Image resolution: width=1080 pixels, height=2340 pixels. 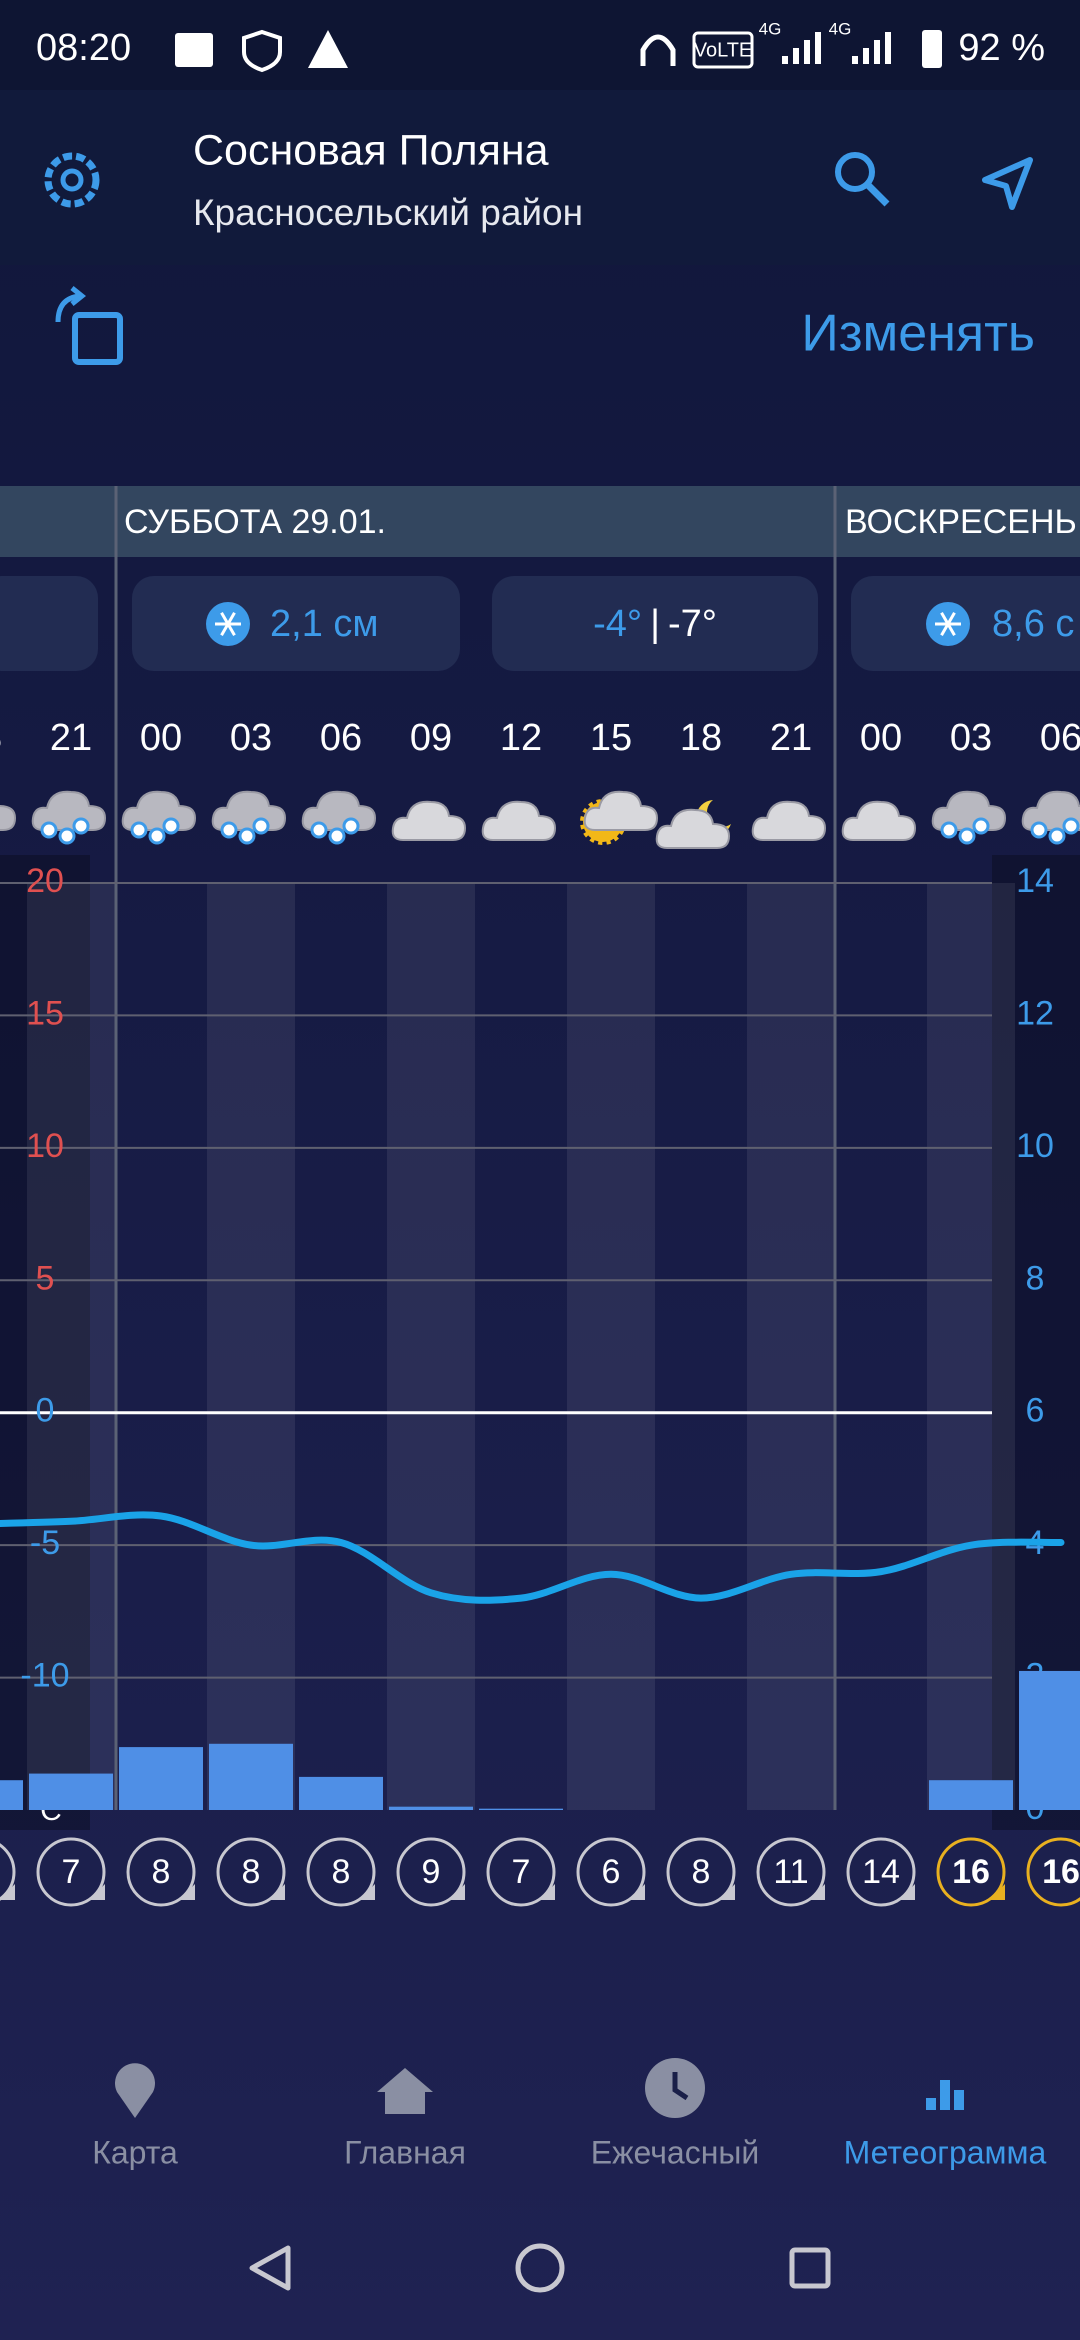 I want to click on rotate-arrow, so click(x=71, y=304).